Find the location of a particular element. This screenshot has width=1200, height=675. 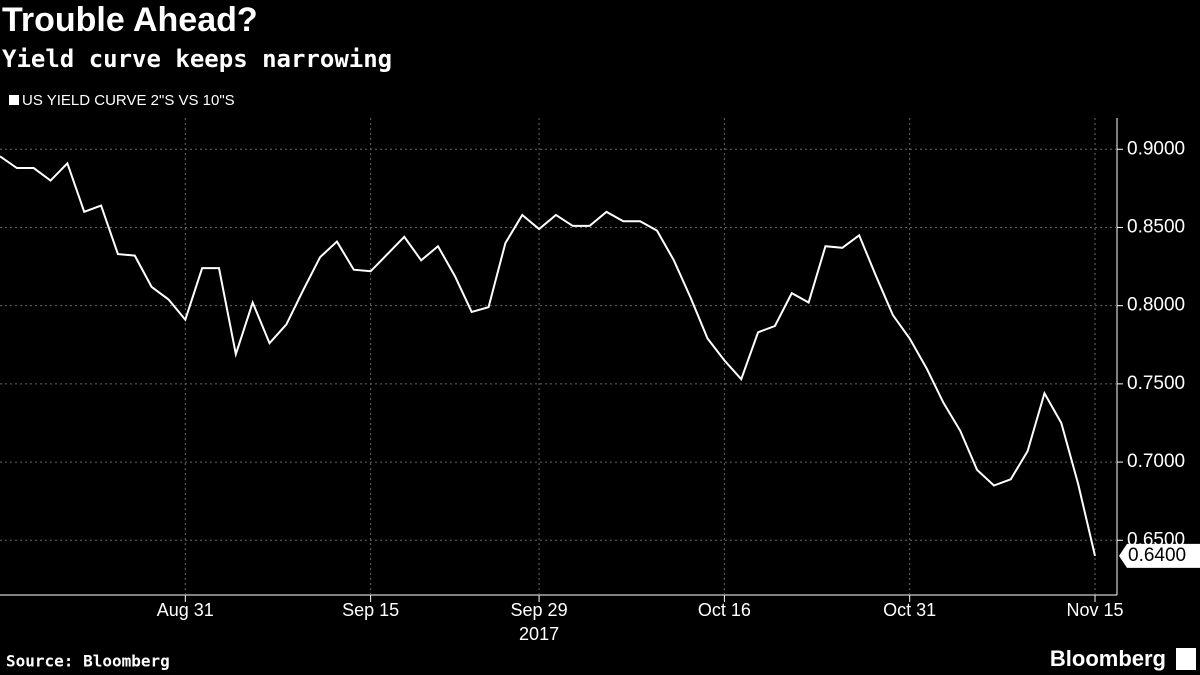

y-tick-label: 0.7500 is located at coordinates (1156, 383).